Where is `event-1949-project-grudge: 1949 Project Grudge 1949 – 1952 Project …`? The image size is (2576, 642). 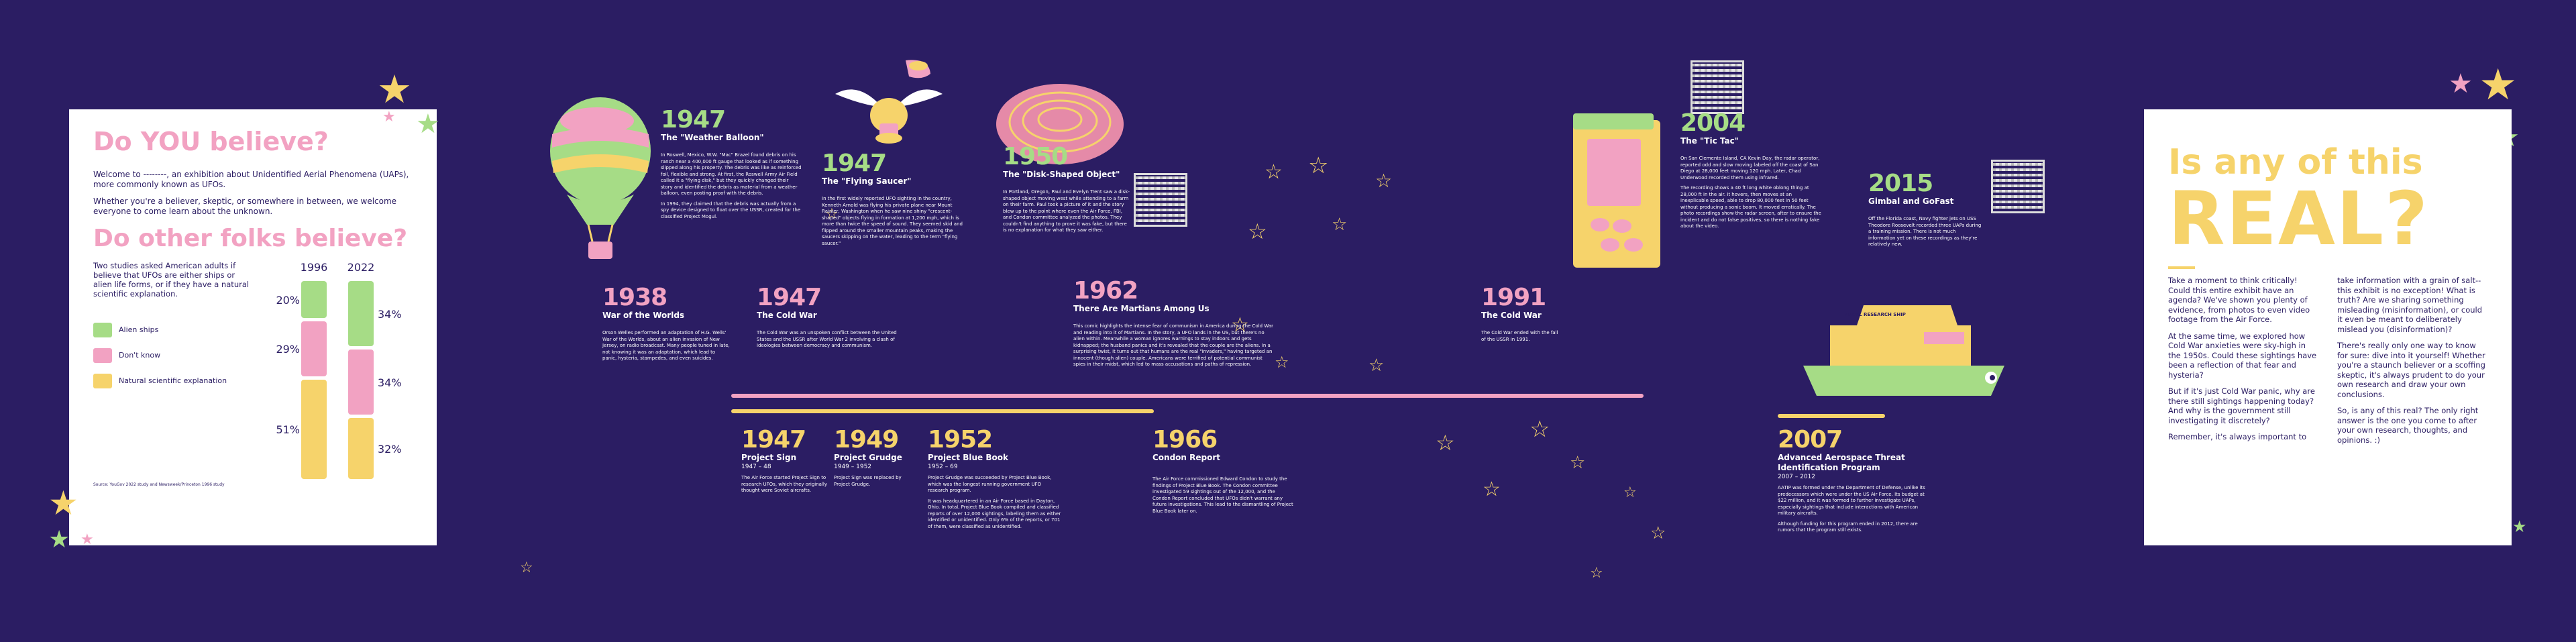
event-1949-project-grudge: 1949 Project Grudge 1949 – 1952 Project … is located at coordinates (871, 459).